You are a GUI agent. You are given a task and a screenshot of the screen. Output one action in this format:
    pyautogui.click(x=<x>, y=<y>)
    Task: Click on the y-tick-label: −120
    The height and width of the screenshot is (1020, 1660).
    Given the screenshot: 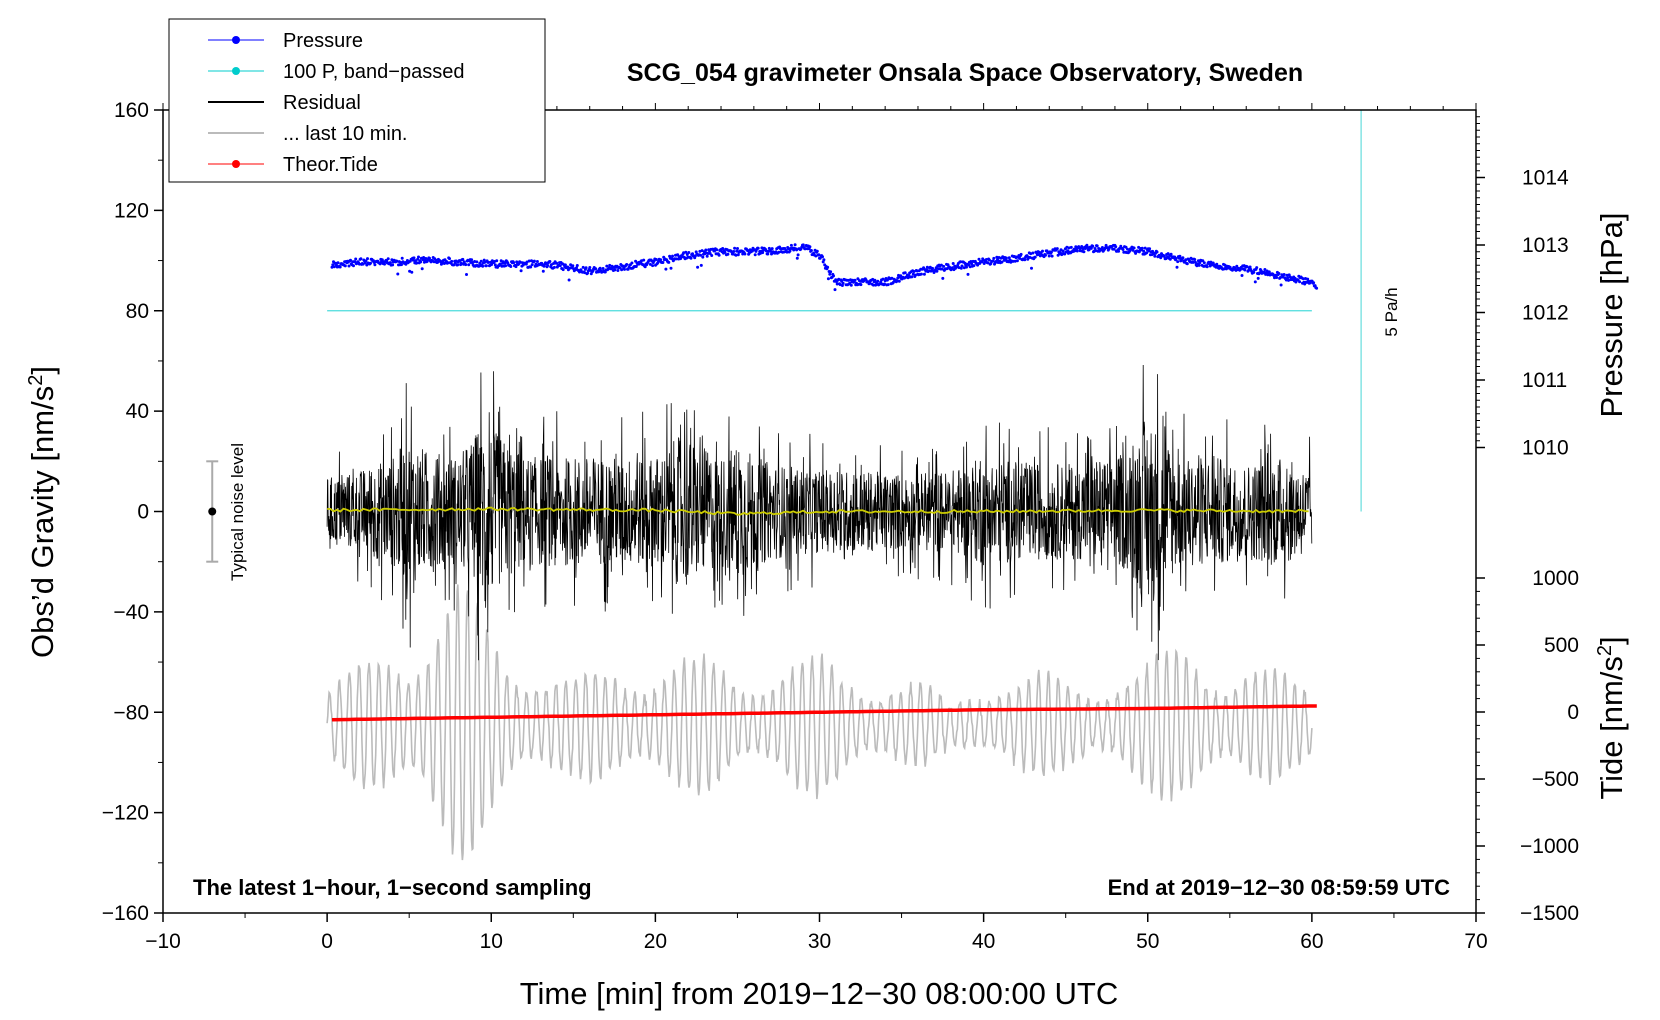 What is the action you would take?
    pyautogui.click(x=125, y=813)
    